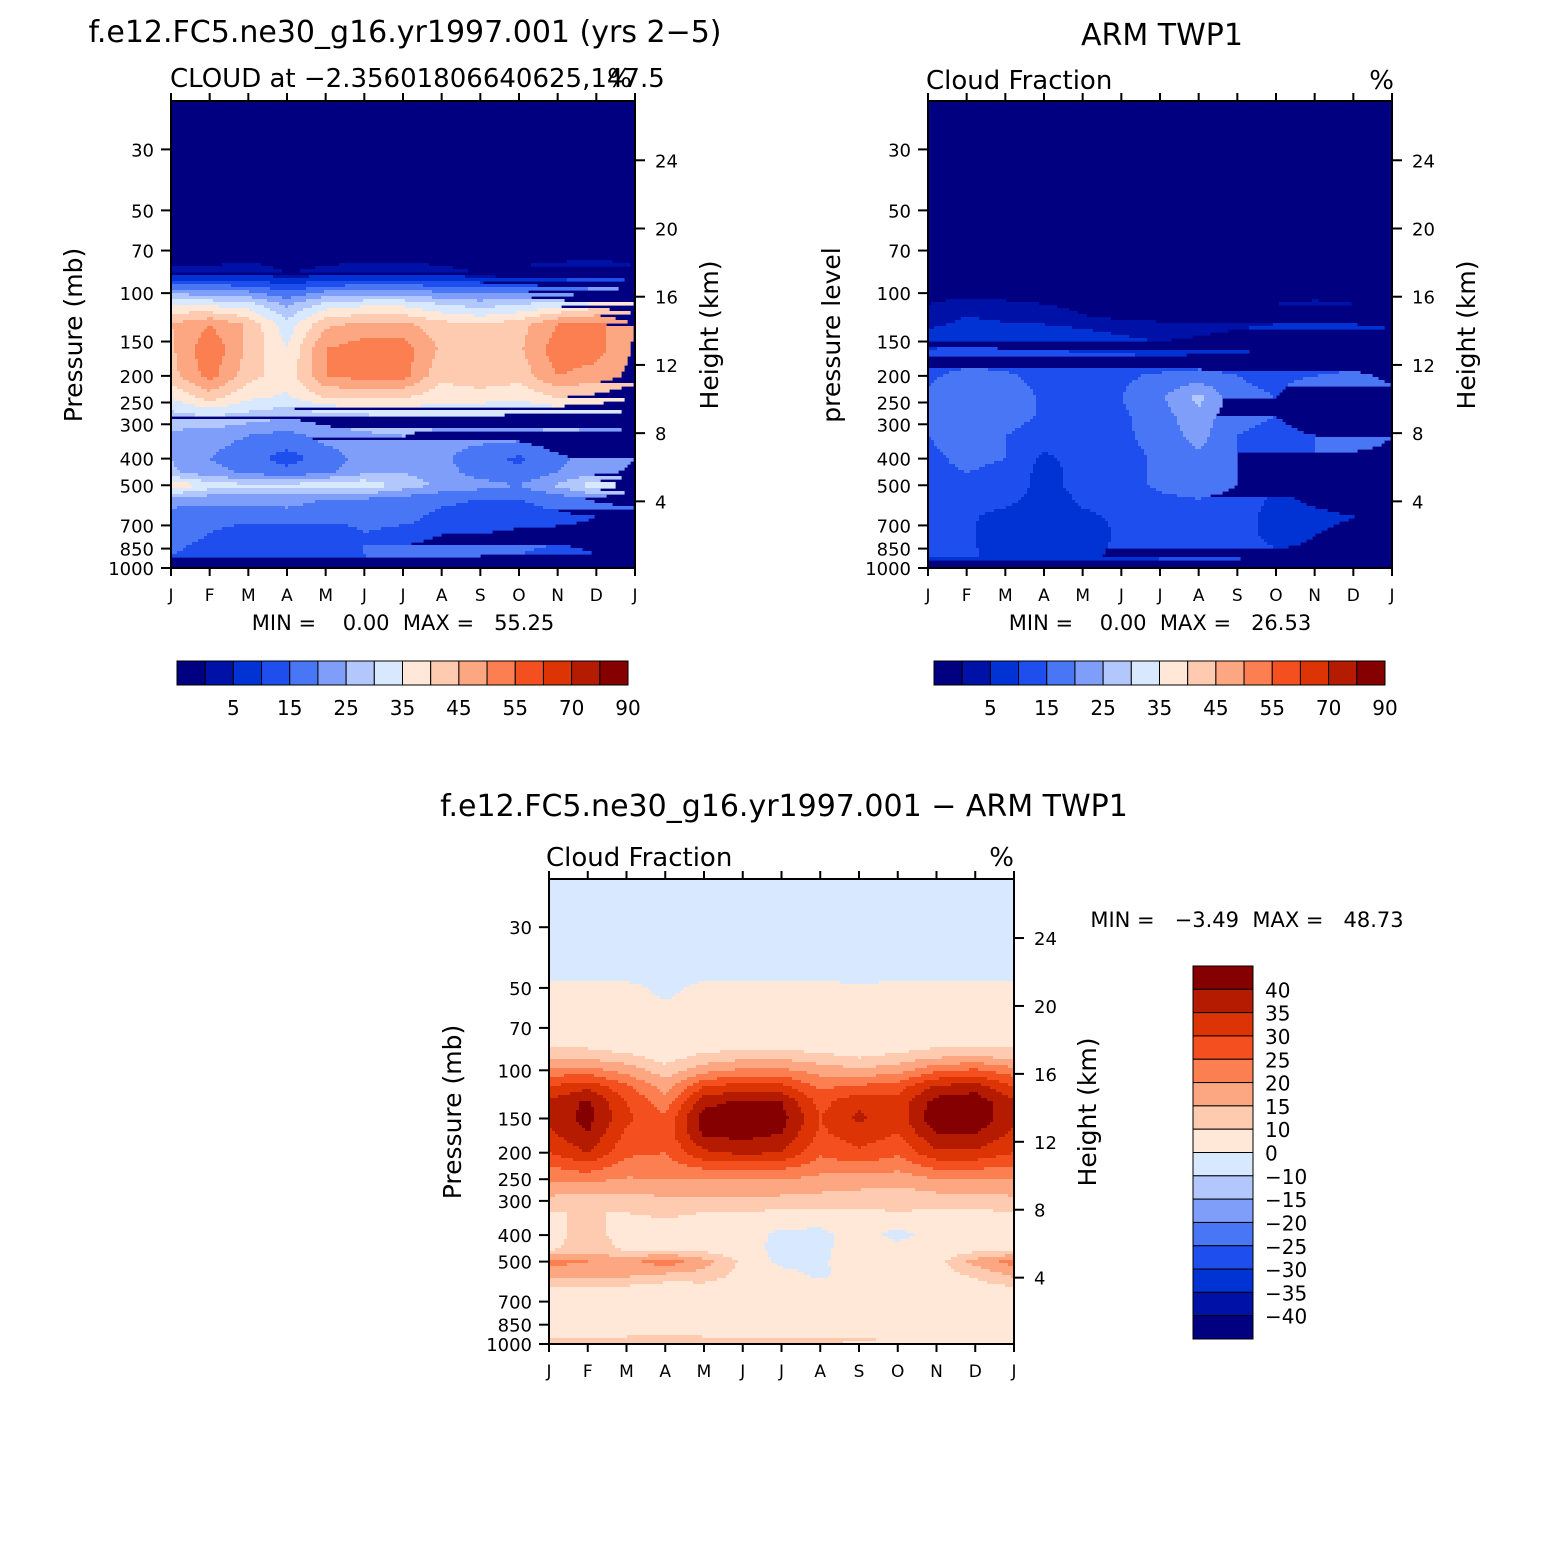  I want to click on panel-obs-minmax: MIN = 0.00 MAX = 26.53, so click(1160, 623).